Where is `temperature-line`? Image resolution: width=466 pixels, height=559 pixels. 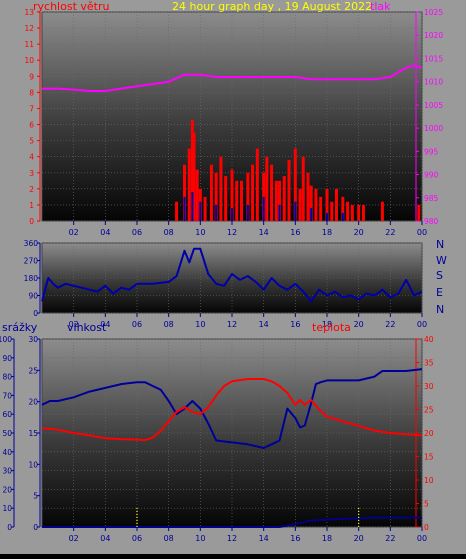 temperature-line is located at coordinates (232, 410).